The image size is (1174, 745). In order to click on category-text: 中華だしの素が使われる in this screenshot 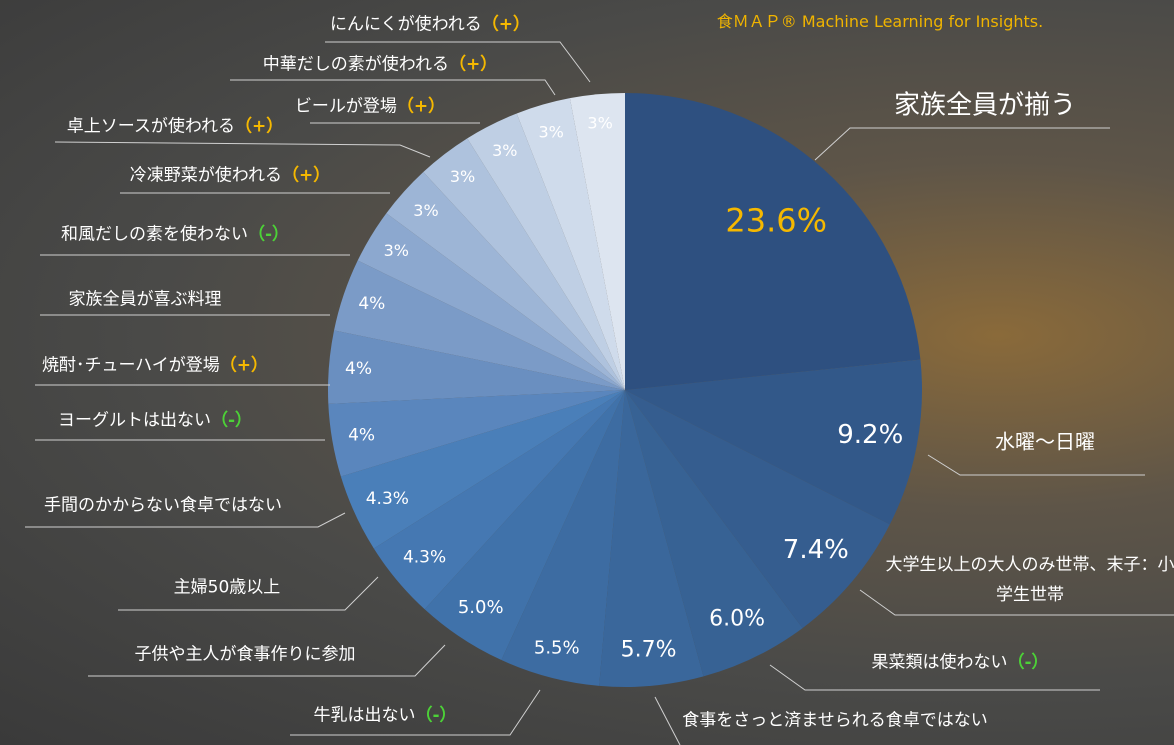, I will do `click(355, 64)`.